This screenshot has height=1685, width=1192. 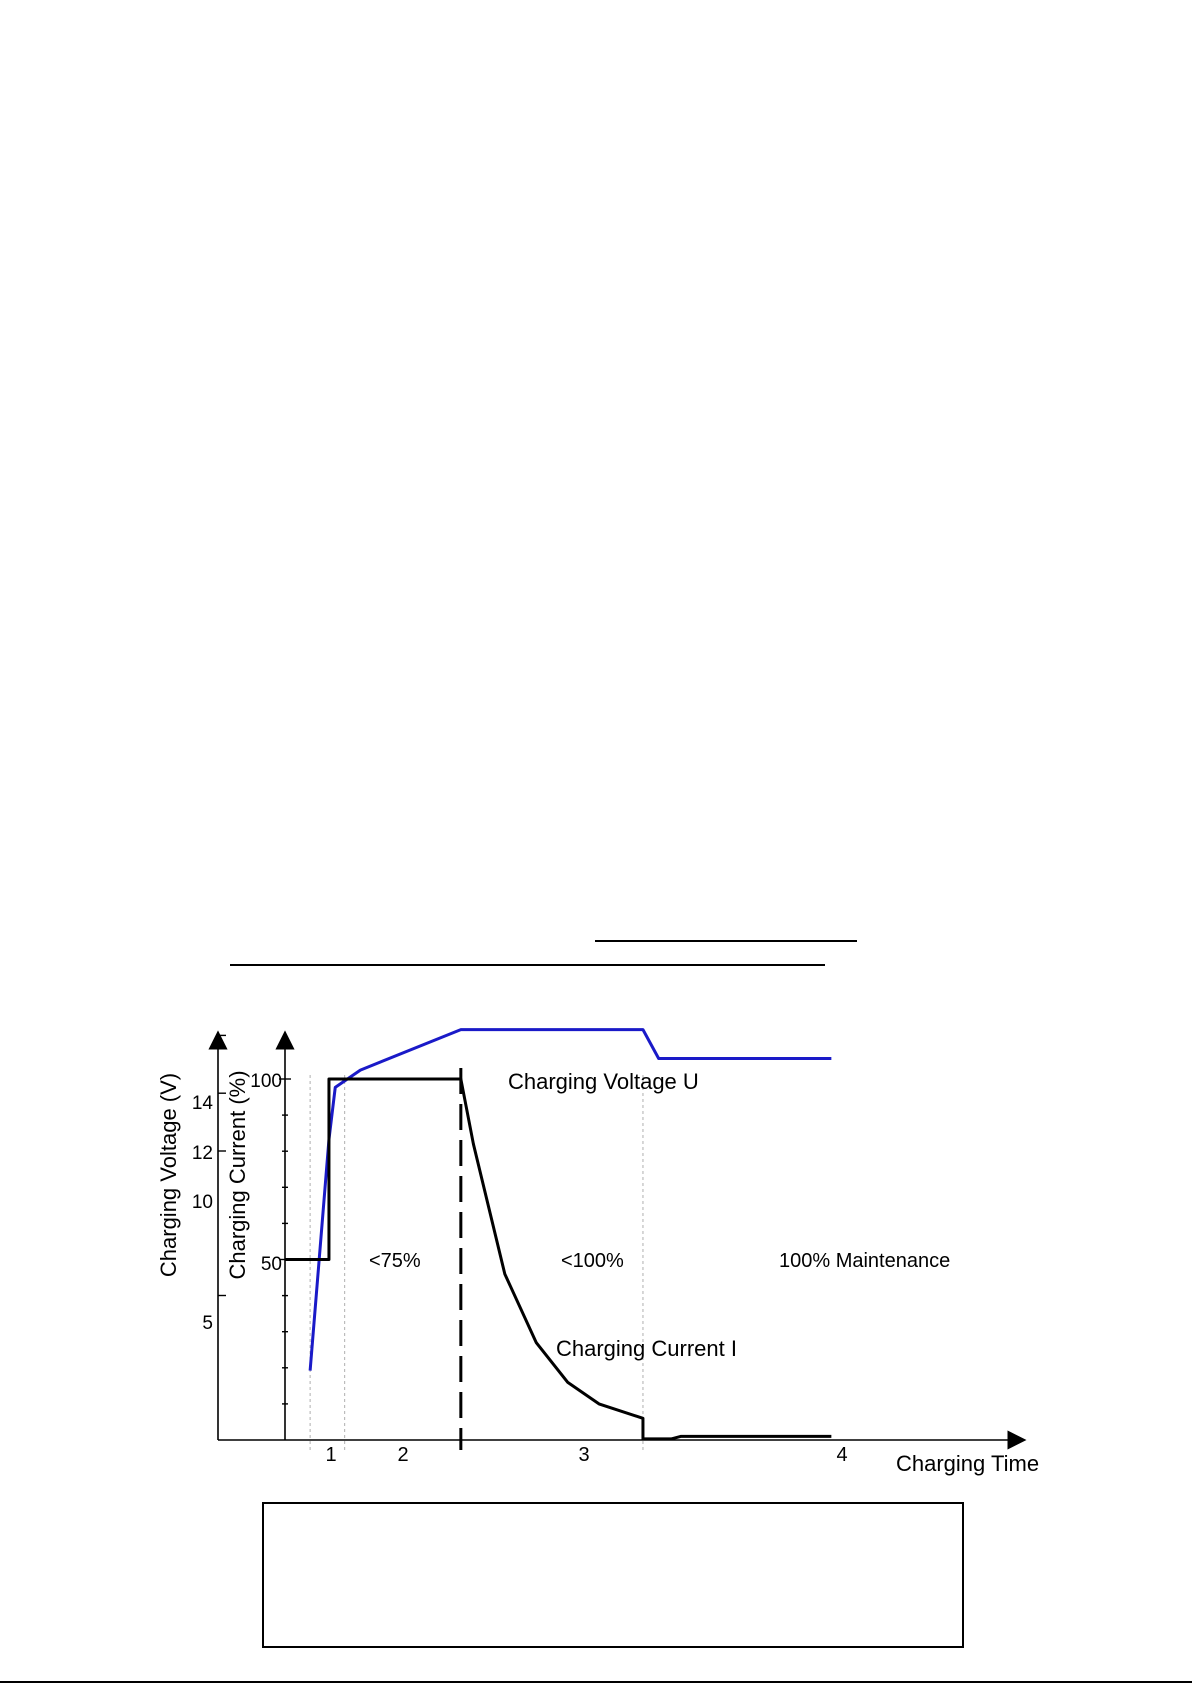 I want to click on right-axis-label: Charging Current (%), so click(x=237, y=1174).